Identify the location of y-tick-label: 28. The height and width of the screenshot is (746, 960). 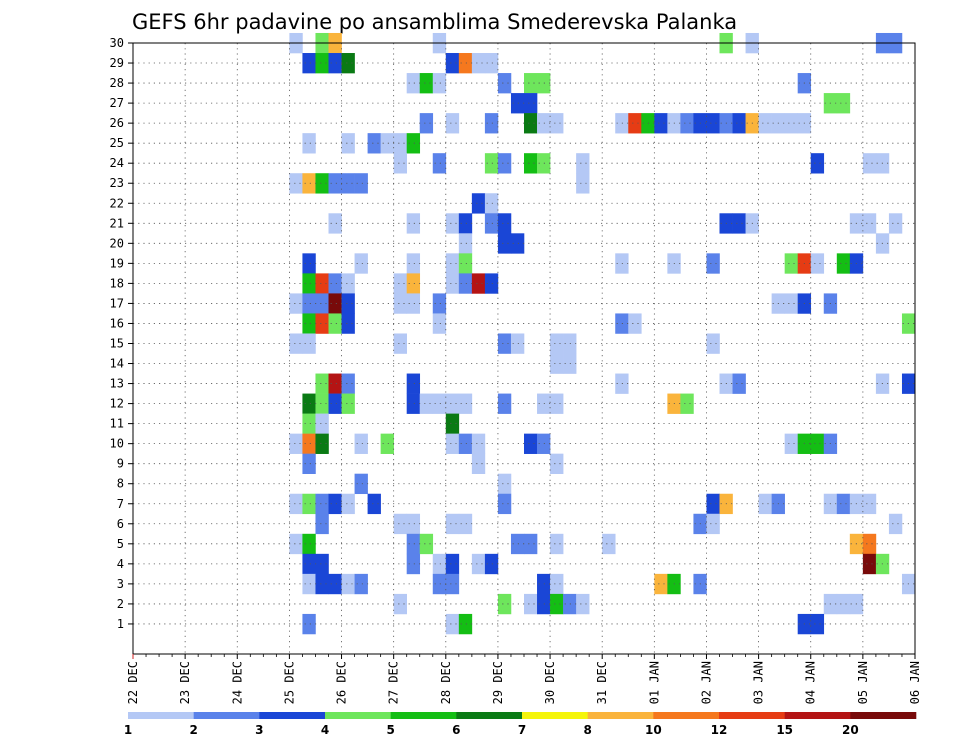
(117, 83).